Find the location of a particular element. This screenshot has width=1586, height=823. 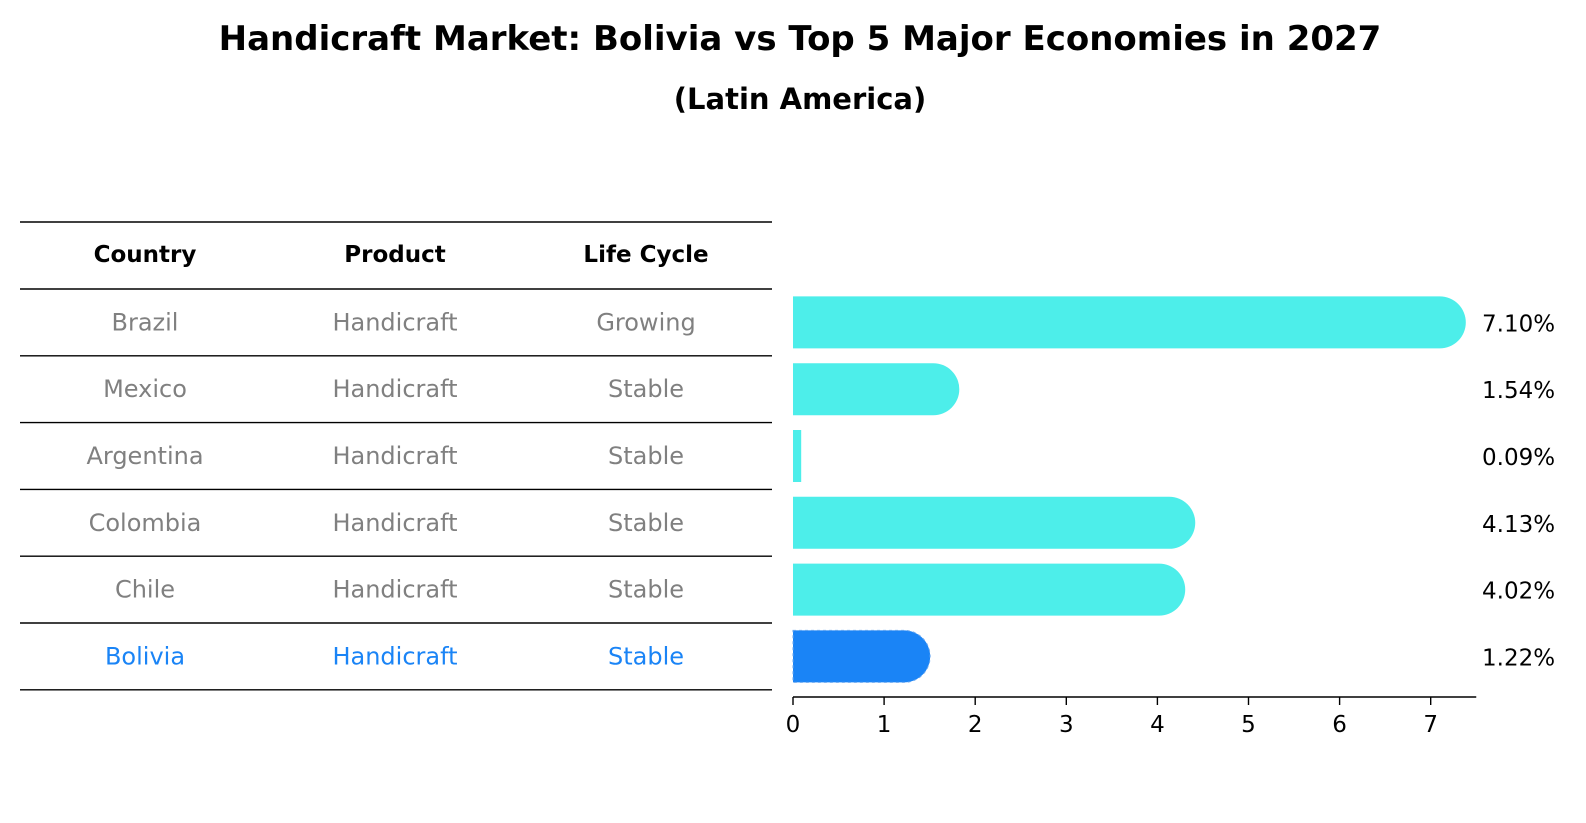

table-cell-country: Chile is located at coordinates (145, 590).